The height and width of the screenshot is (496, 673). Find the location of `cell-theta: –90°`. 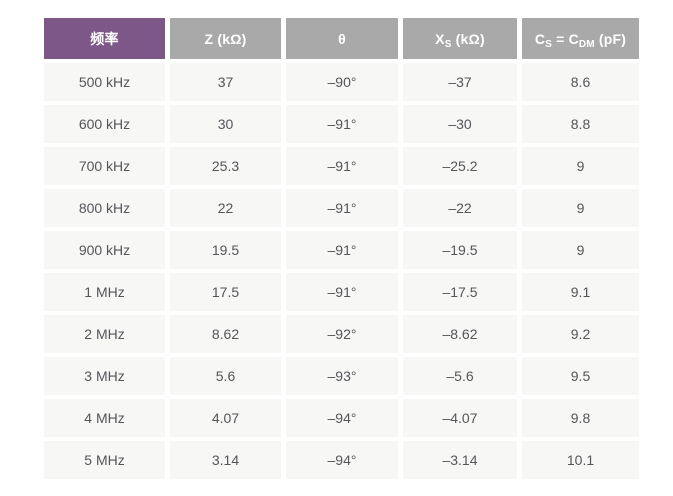

cell-theta: –90° is located at coordinates (342, 82).